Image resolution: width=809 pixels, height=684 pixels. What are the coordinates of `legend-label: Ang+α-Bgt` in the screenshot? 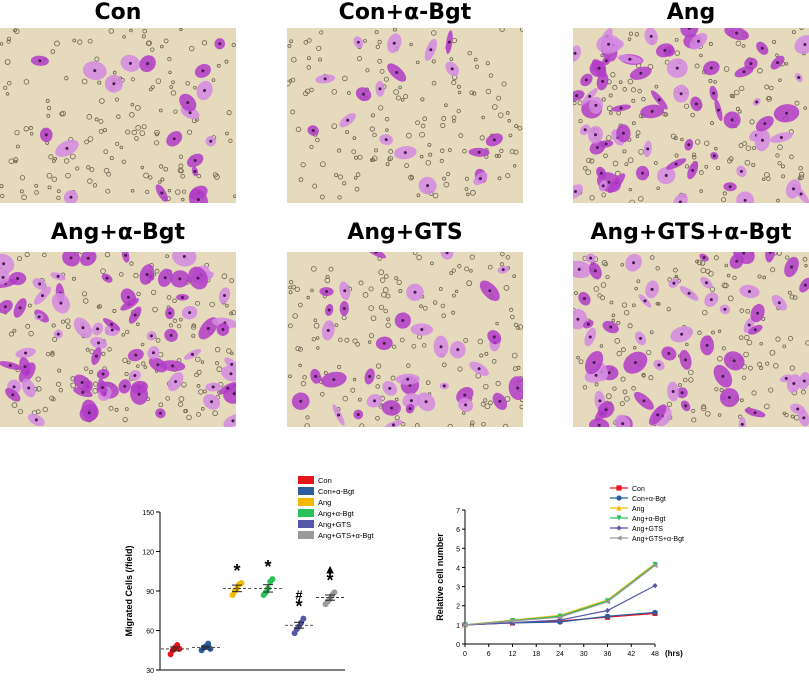 It's located at (336, 513).